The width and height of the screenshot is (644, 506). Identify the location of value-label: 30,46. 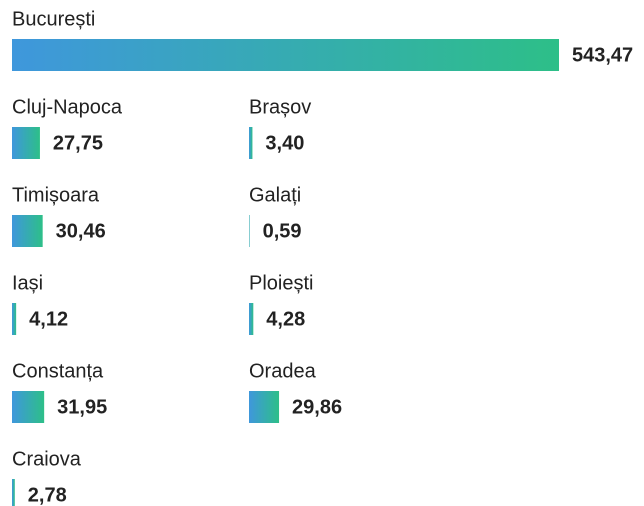
(81, 231).